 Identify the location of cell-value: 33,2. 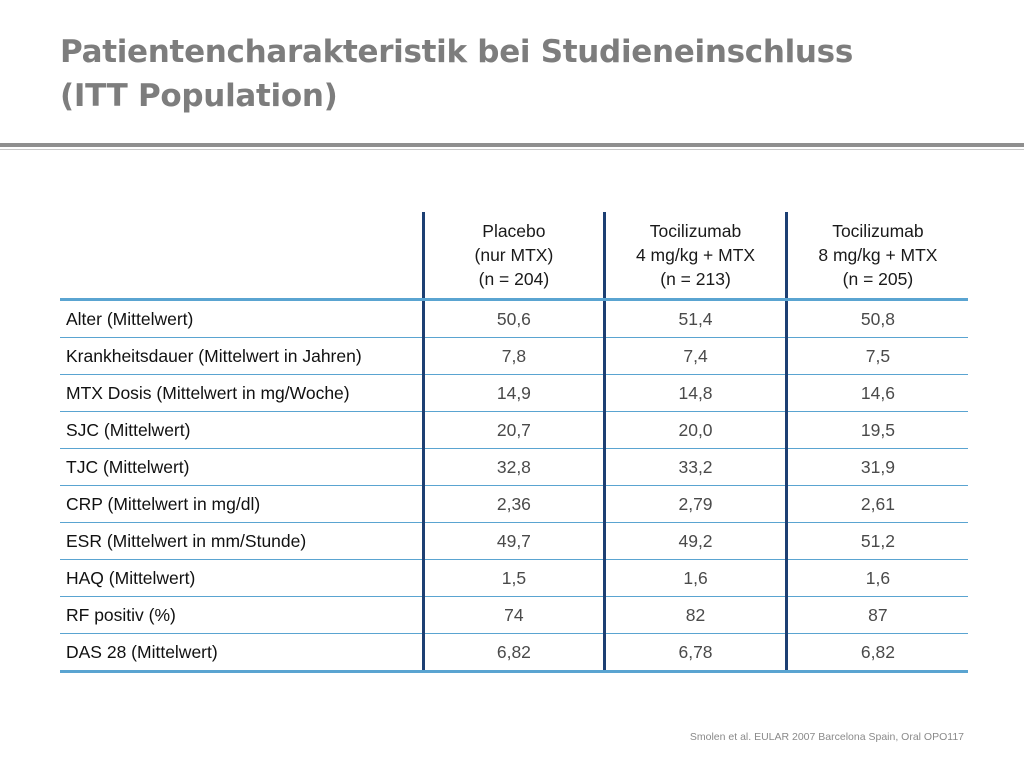
(695, 467).